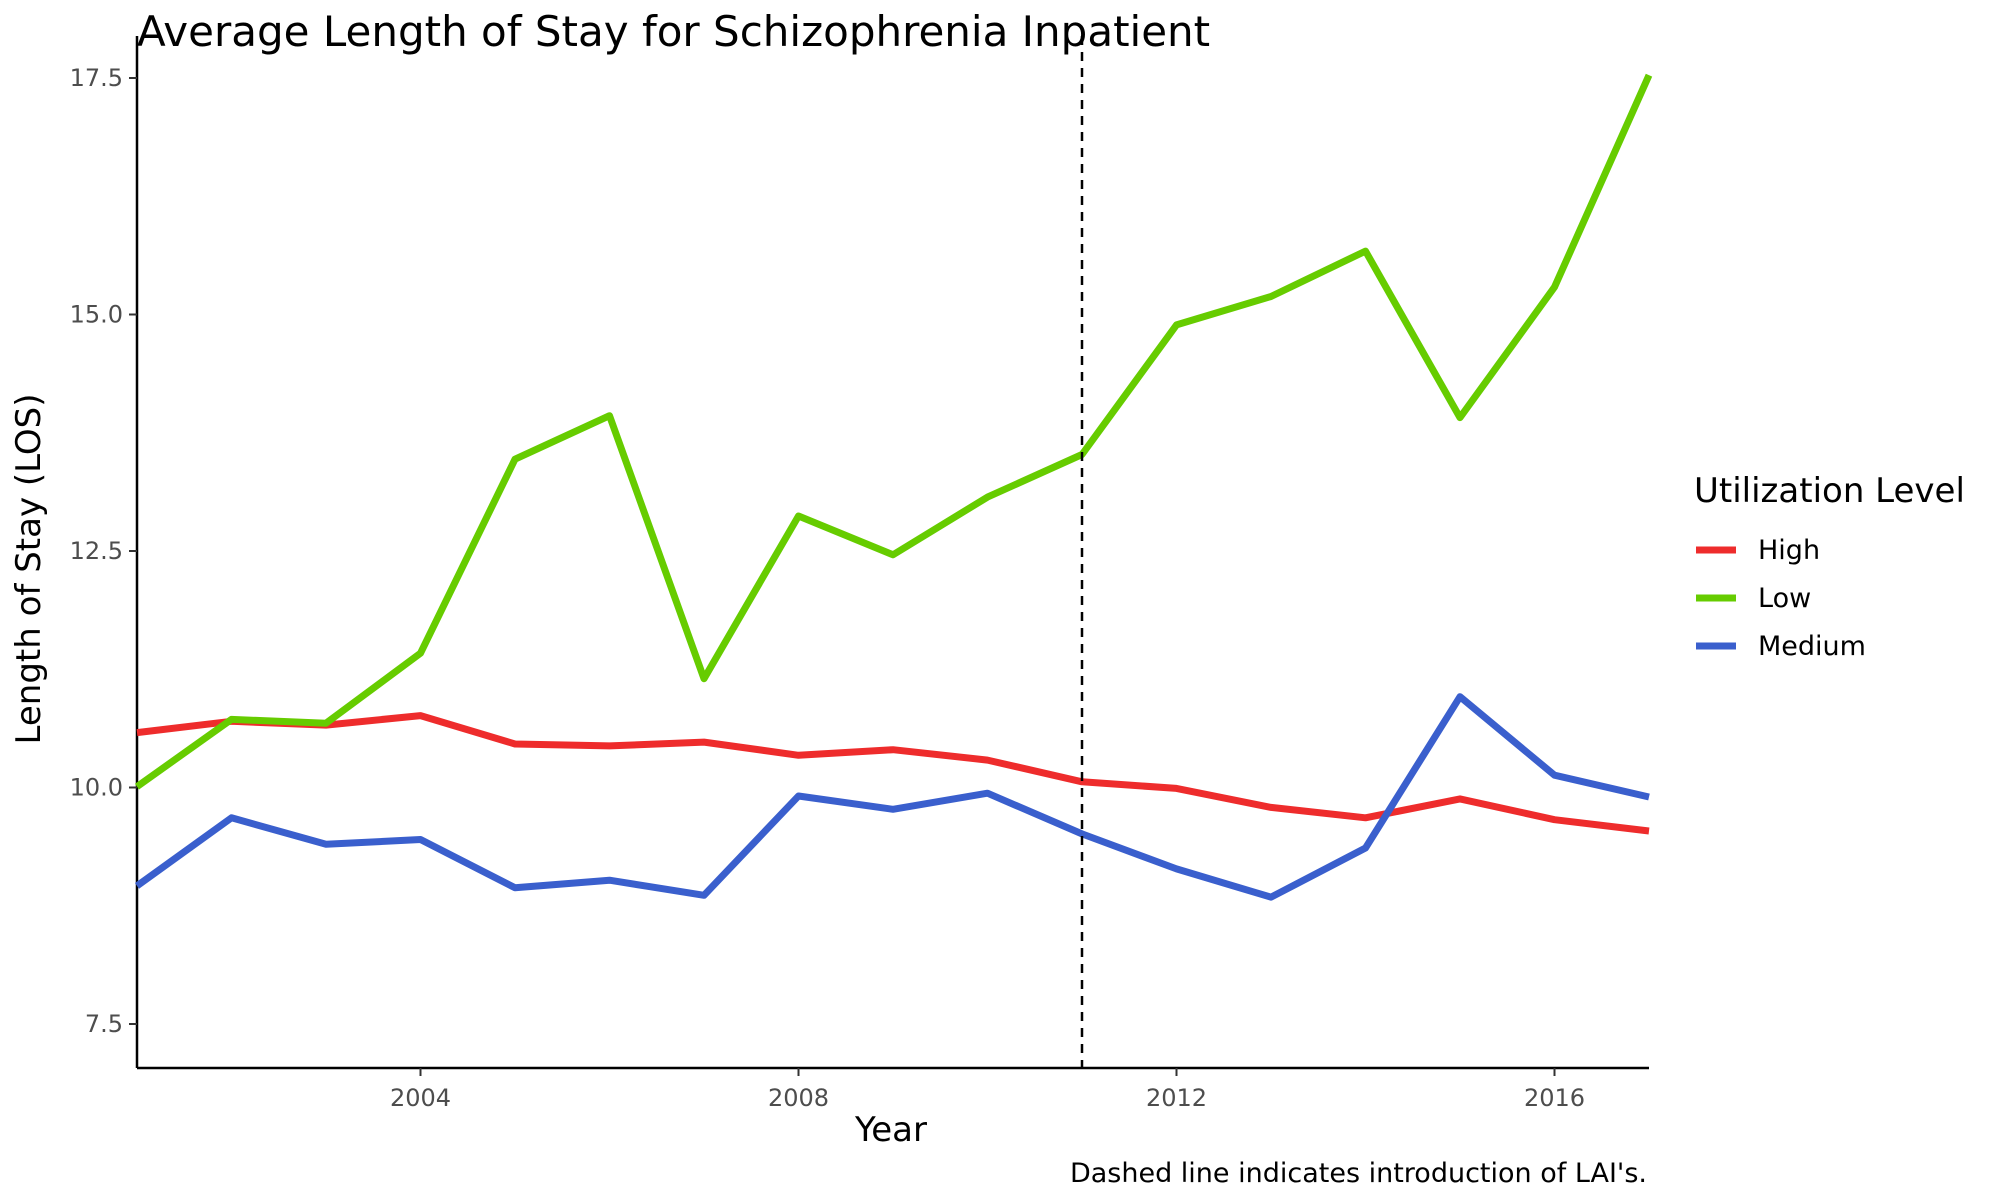  What do you see at coordinates (420, 1098) in the screenshot?
I see `x-tick-label: 2004` at bounding box center [420, 1098].